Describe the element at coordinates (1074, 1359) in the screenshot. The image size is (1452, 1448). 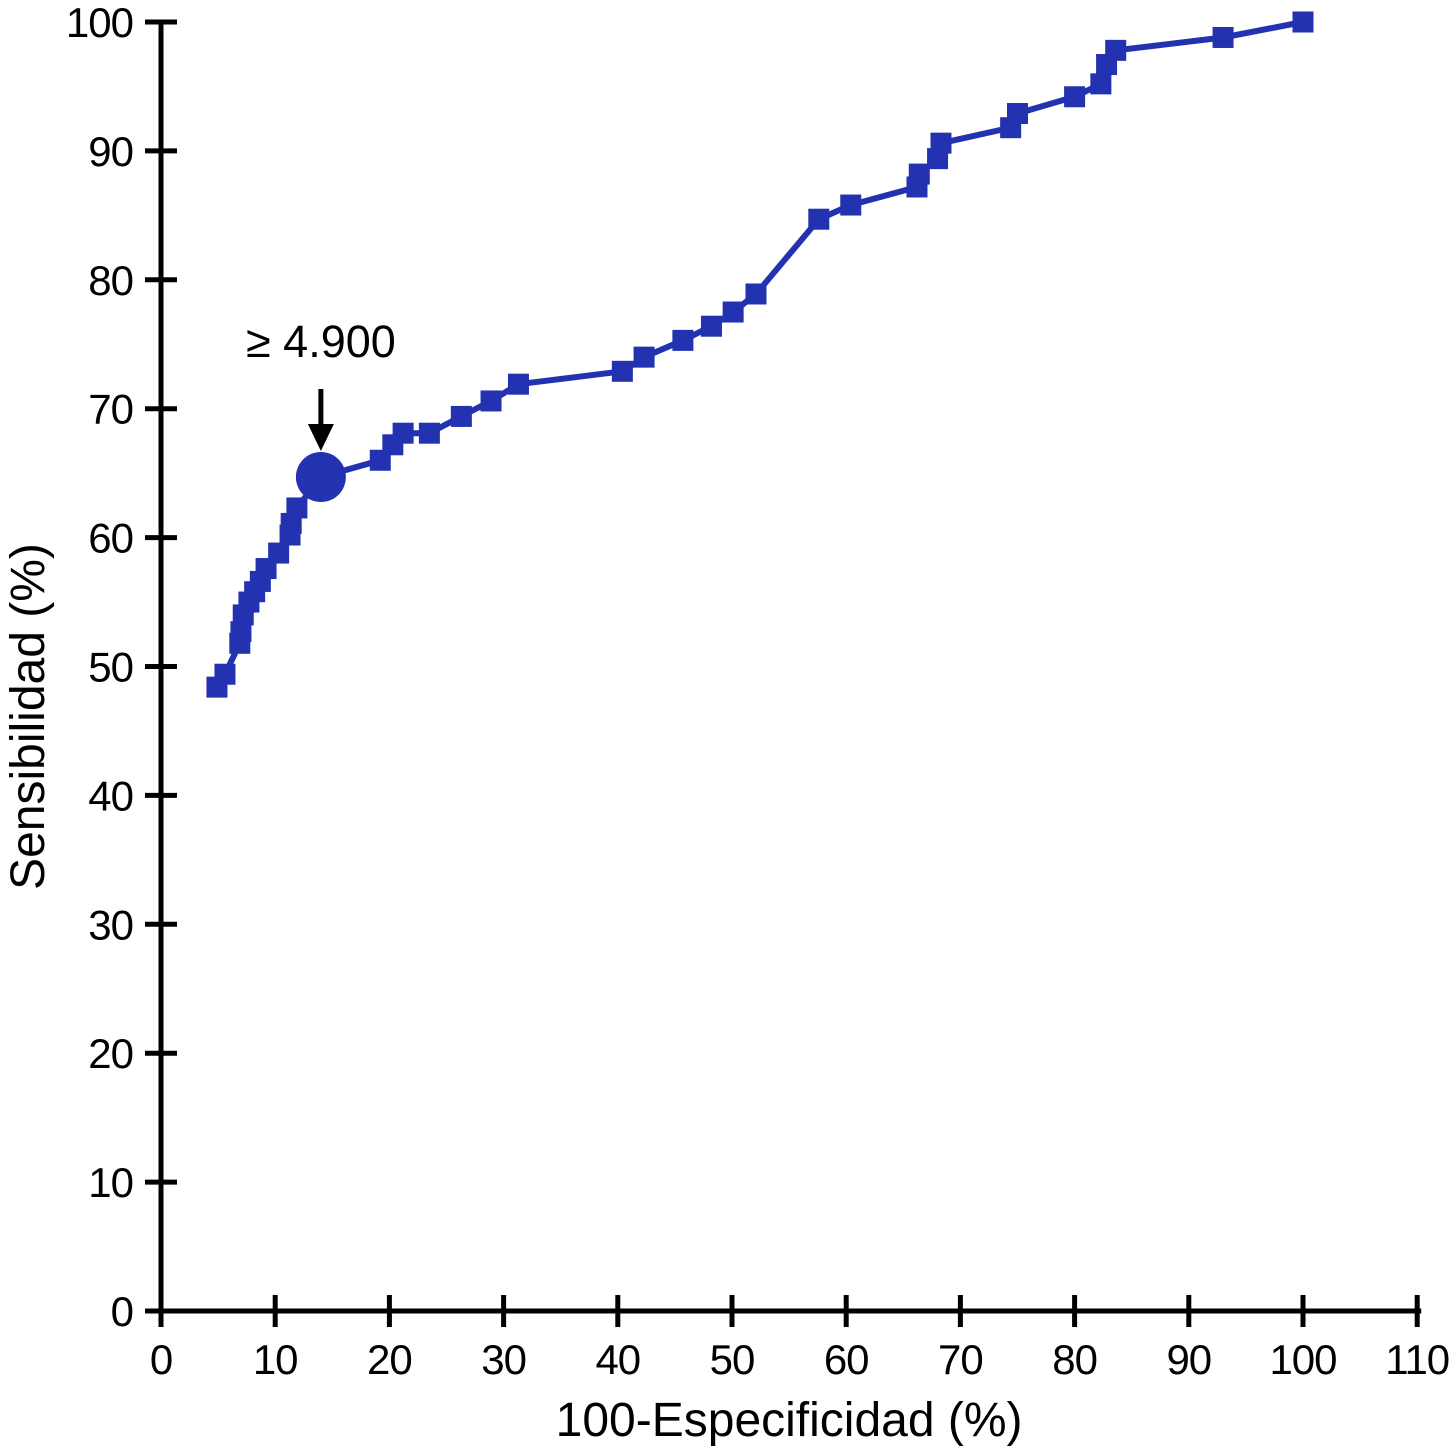
I see `x-tick-label: 80` at that location.